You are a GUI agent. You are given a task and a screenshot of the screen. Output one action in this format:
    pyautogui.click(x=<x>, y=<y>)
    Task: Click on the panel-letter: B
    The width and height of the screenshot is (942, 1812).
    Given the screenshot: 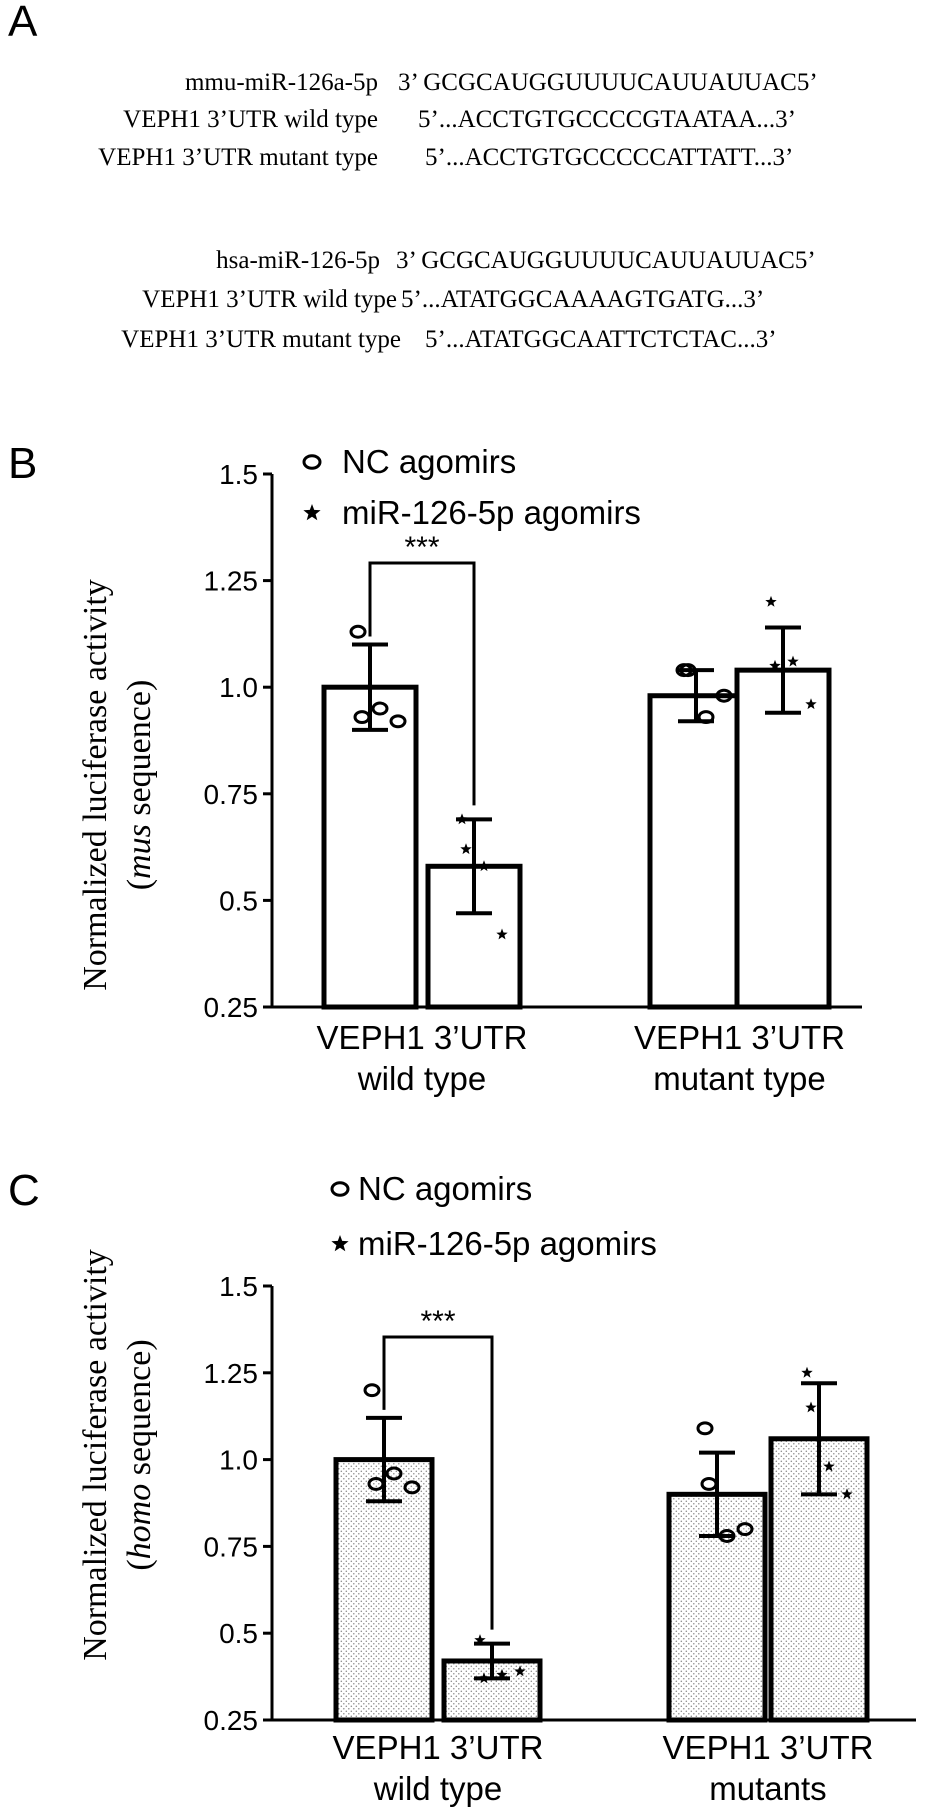 What is the action you would take?
    pyautogui.click(x=22, y=463)
    